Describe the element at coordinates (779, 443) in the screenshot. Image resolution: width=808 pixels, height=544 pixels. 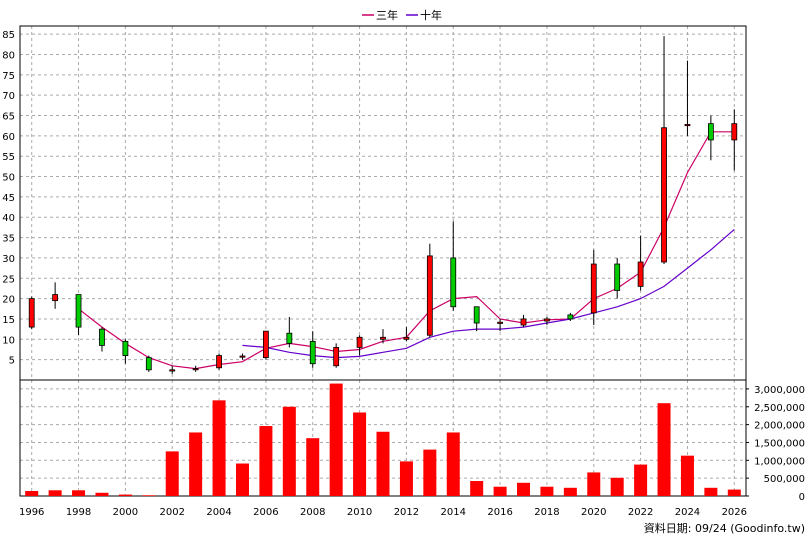
I see `volume-tick-label: 1,500,000` at that location.